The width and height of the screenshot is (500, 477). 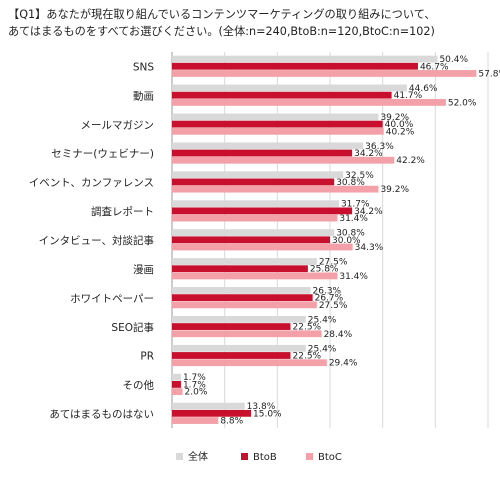 I want to click on category-label: 動画, so click(x=143, y=95).